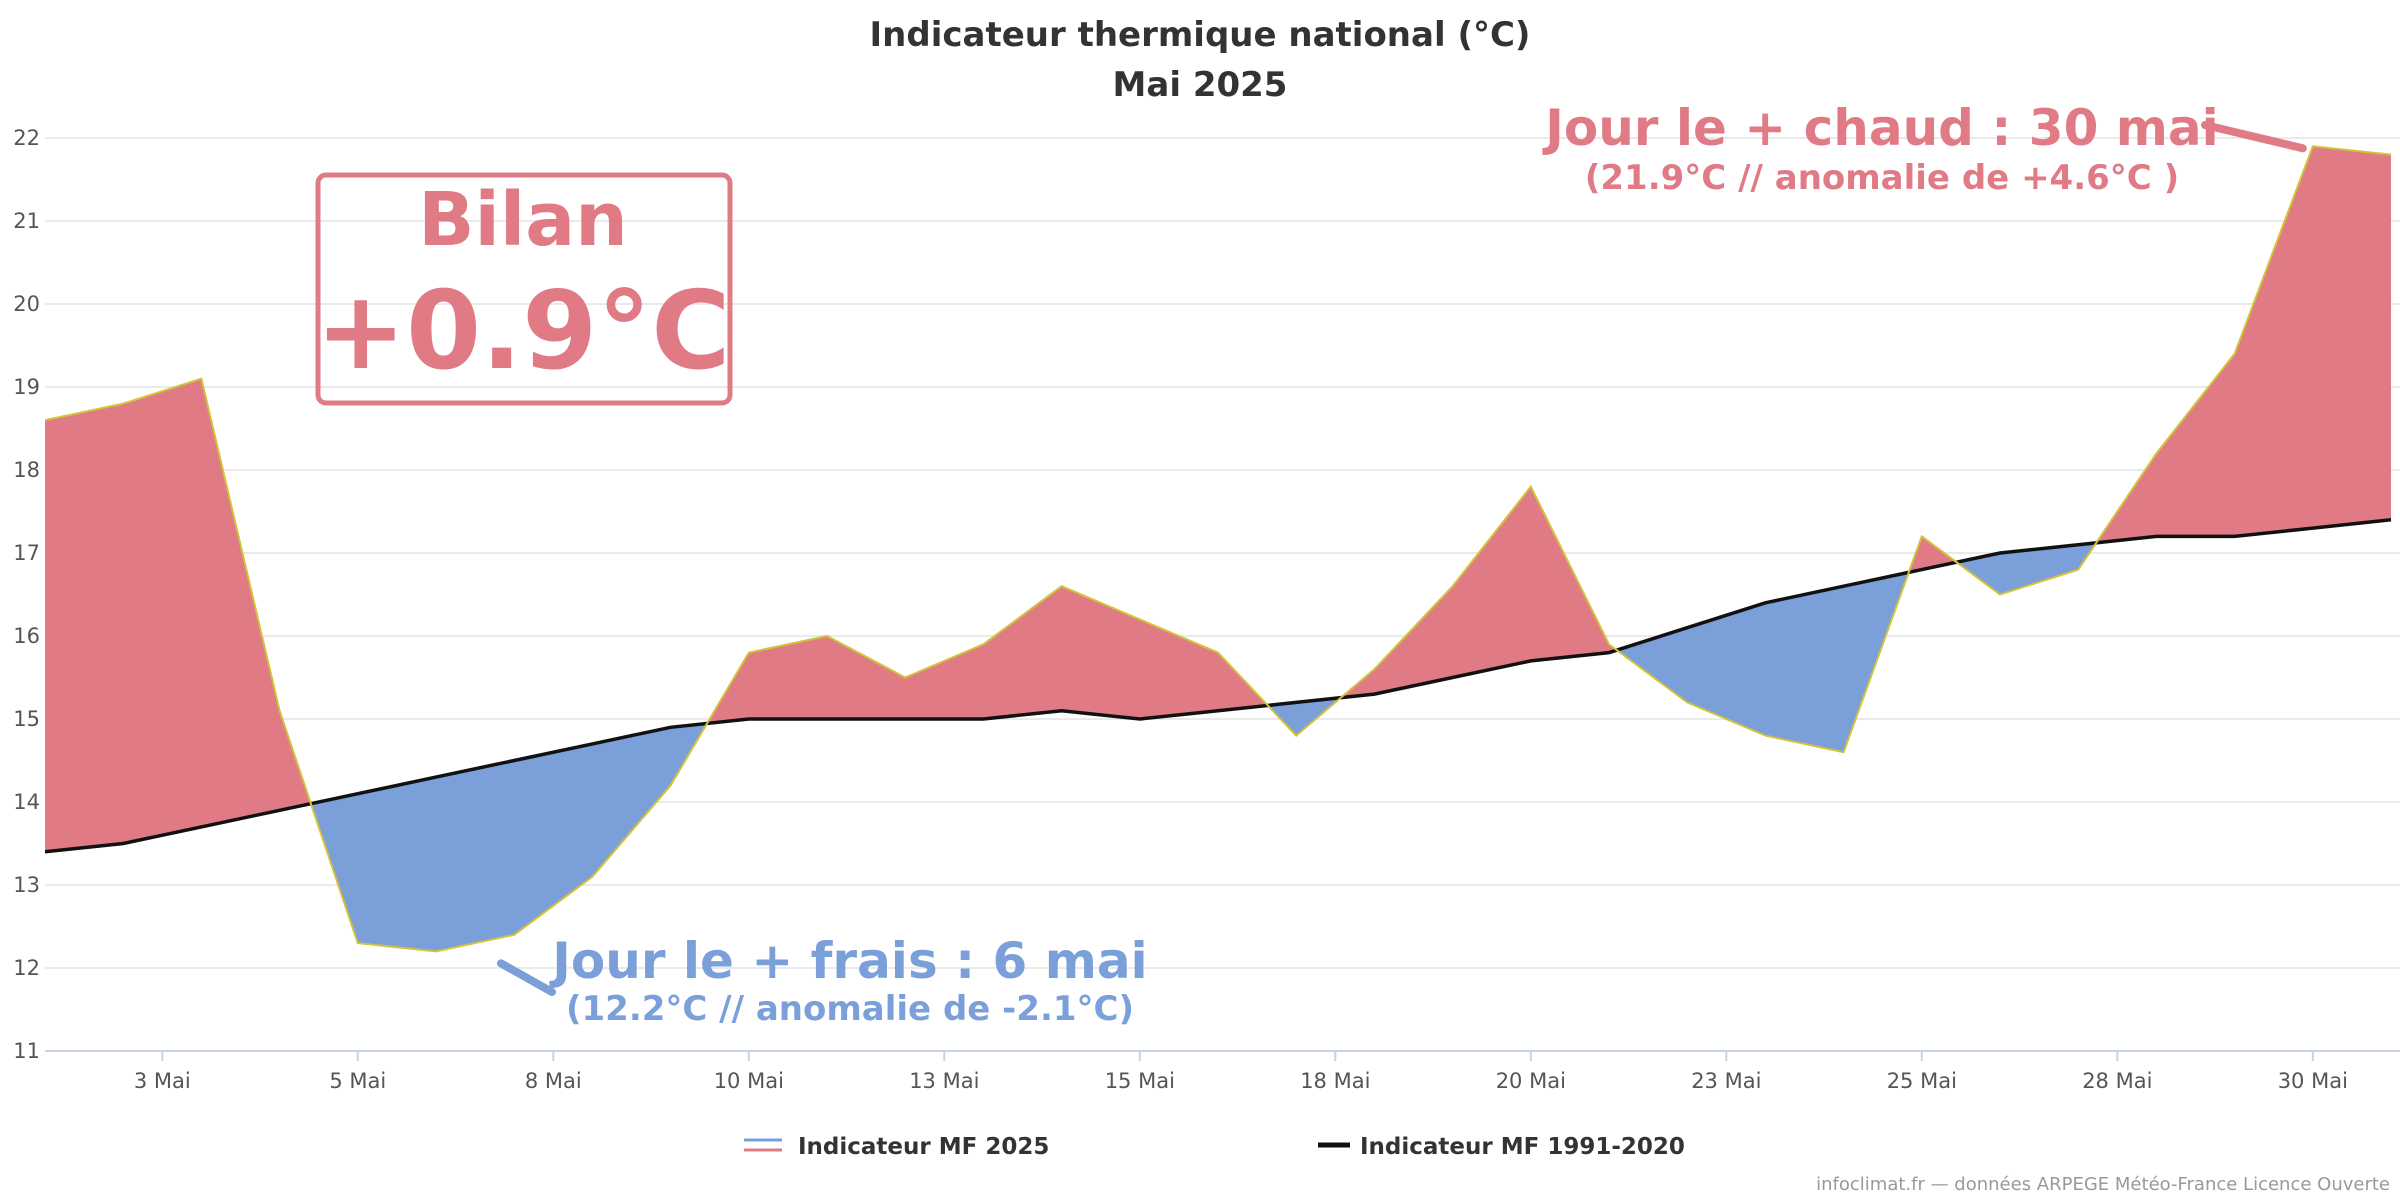  Describe the element at coordinates (26, 553) in the screenshot. I see `y-tick-label: 17` at that location.